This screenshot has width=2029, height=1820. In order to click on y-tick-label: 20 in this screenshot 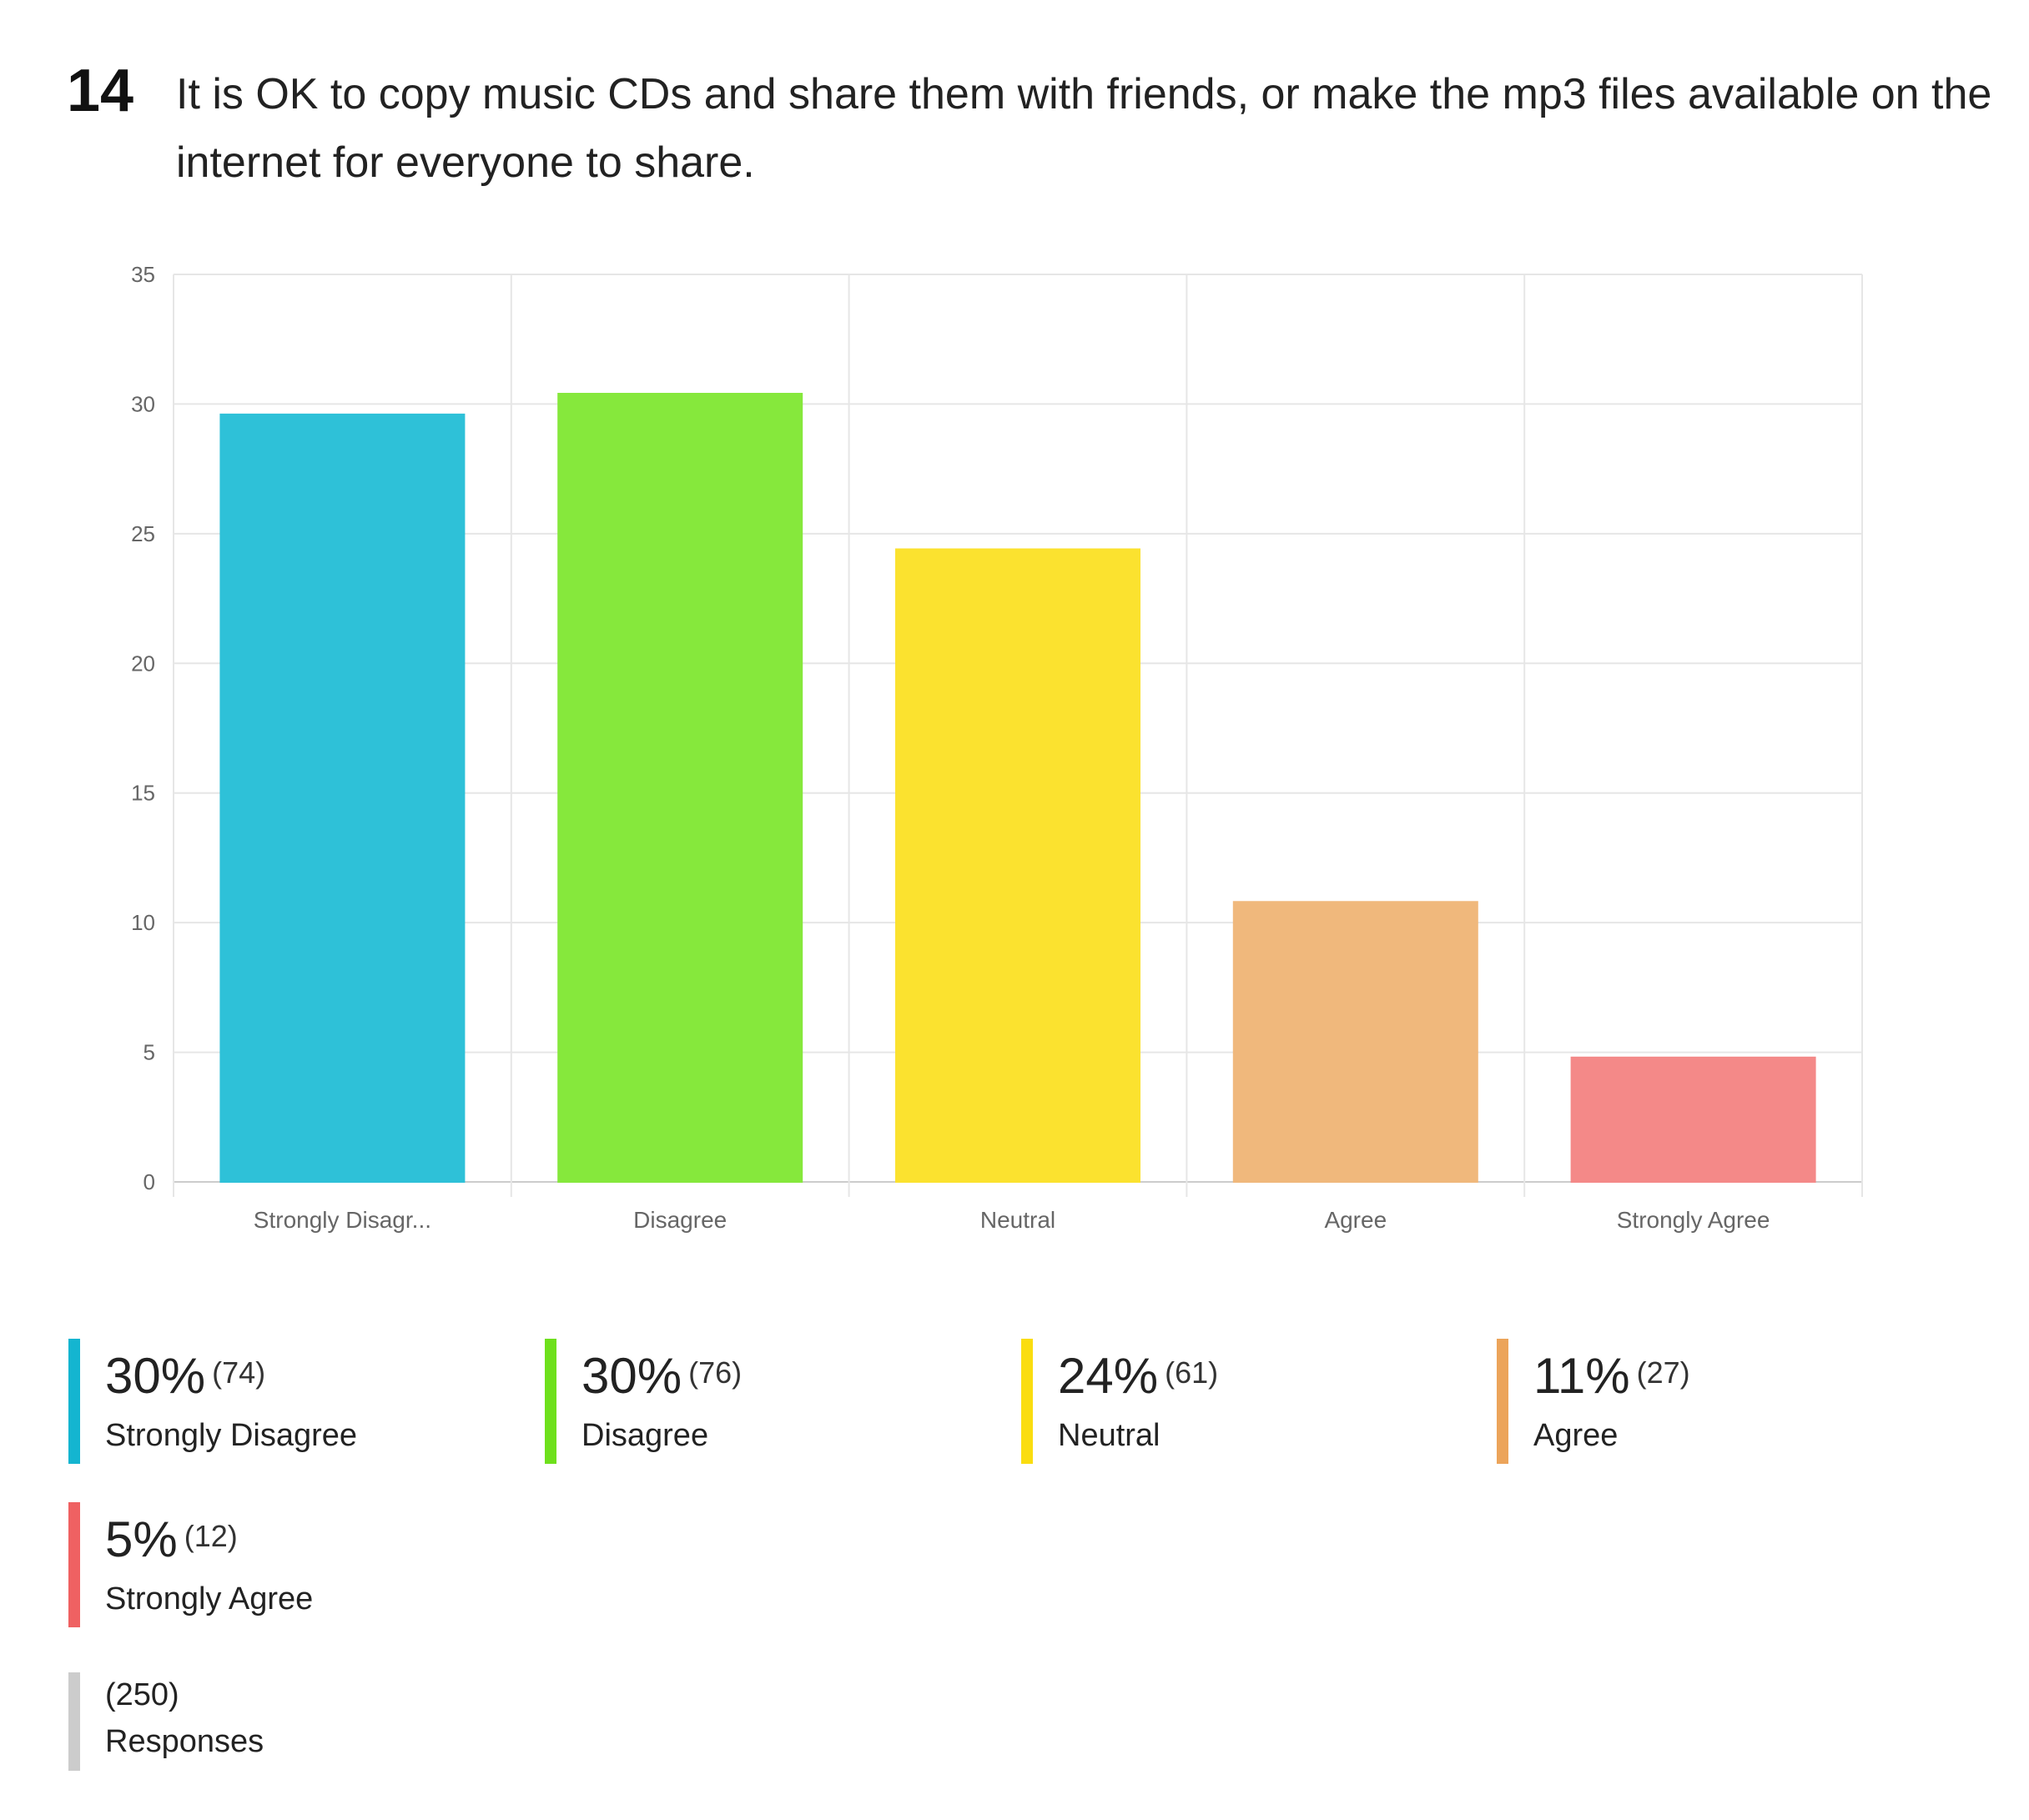, I will do `click(143, 663)`.